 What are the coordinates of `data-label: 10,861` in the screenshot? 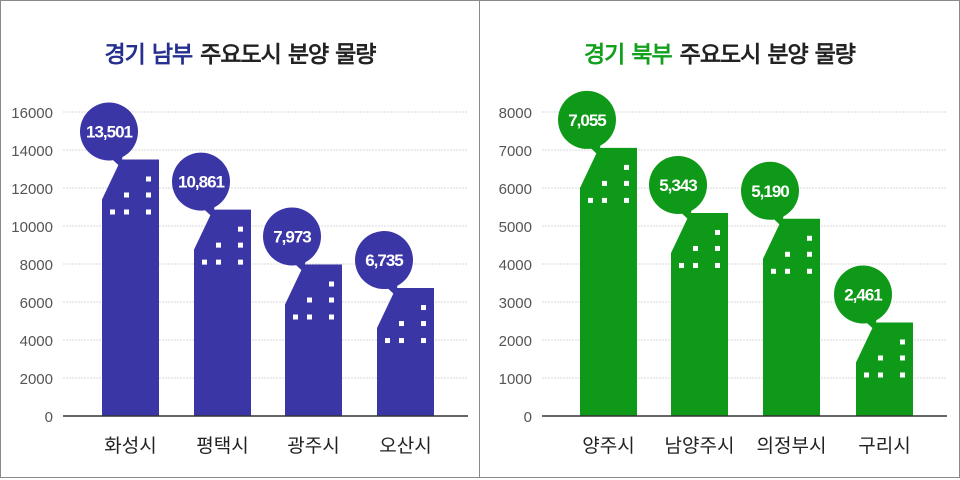 It's located at (201, 182).